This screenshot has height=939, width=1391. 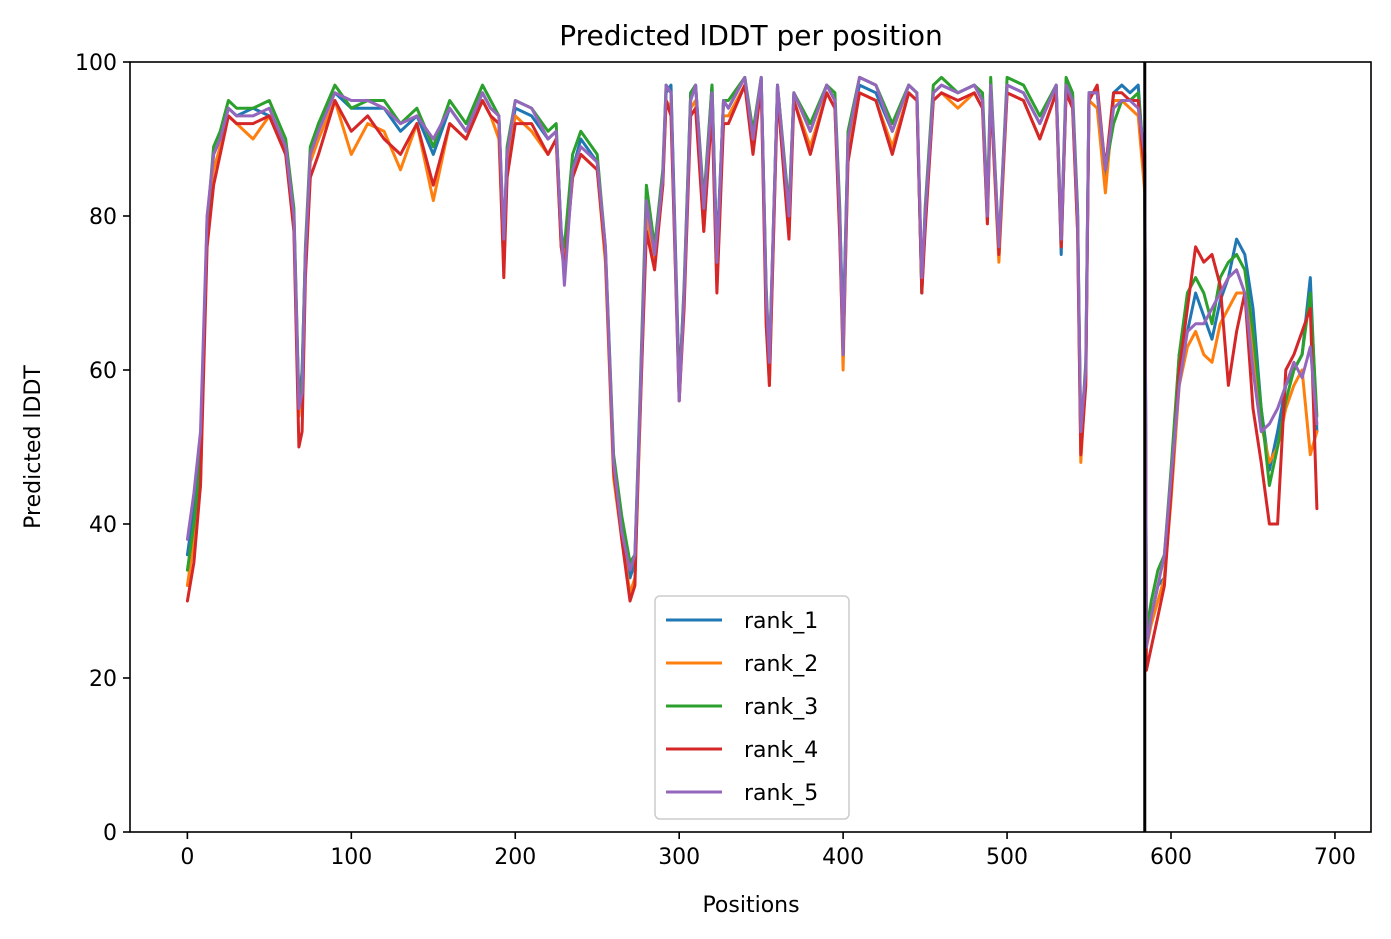 What do you see at coordinates (103, 371) in the screenshot?
I see `y-tick-label: 60` at bounding box center [103, 371].